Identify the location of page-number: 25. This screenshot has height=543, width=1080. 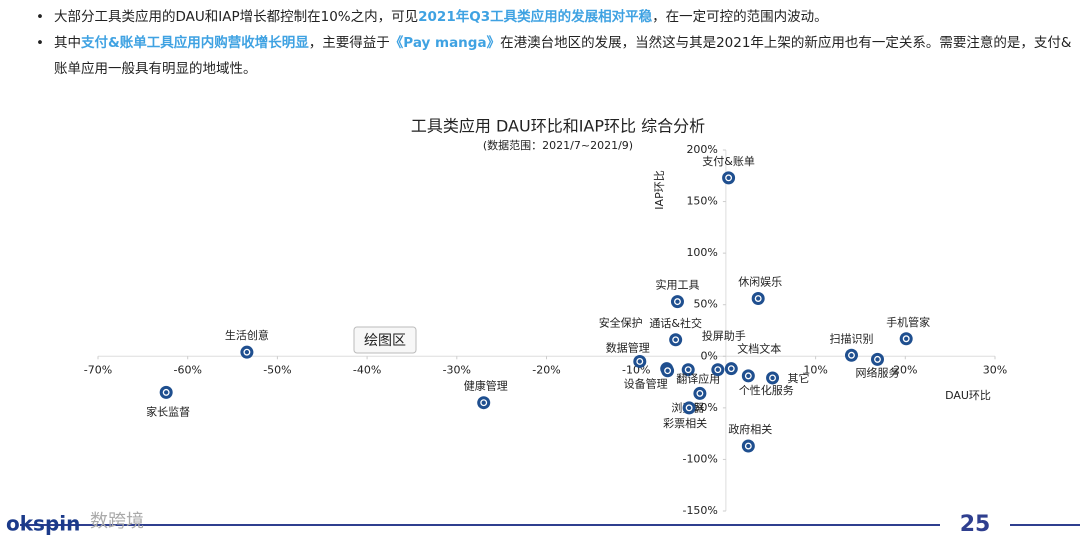
(975, 524).